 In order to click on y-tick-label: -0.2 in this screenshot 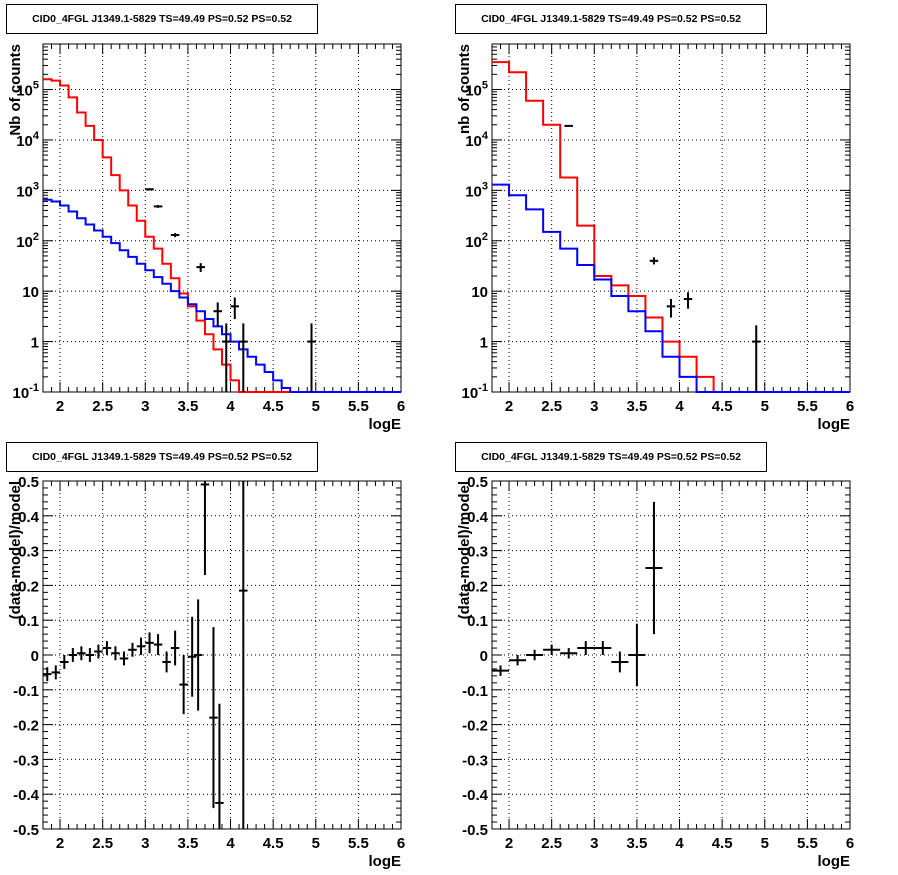, I will do `click(26, 726)`.